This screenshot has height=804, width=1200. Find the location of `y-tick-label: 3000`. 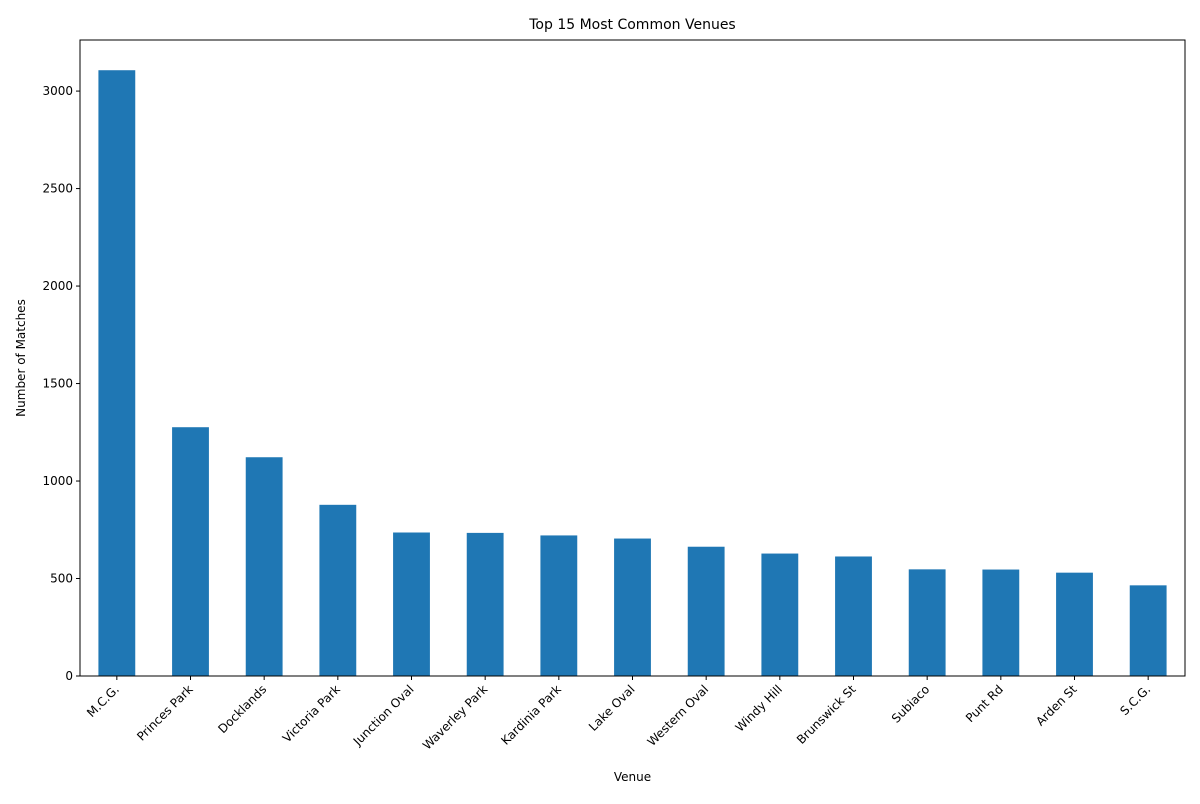

y-tick-label: 3000 is located at coordinates (57, 91).